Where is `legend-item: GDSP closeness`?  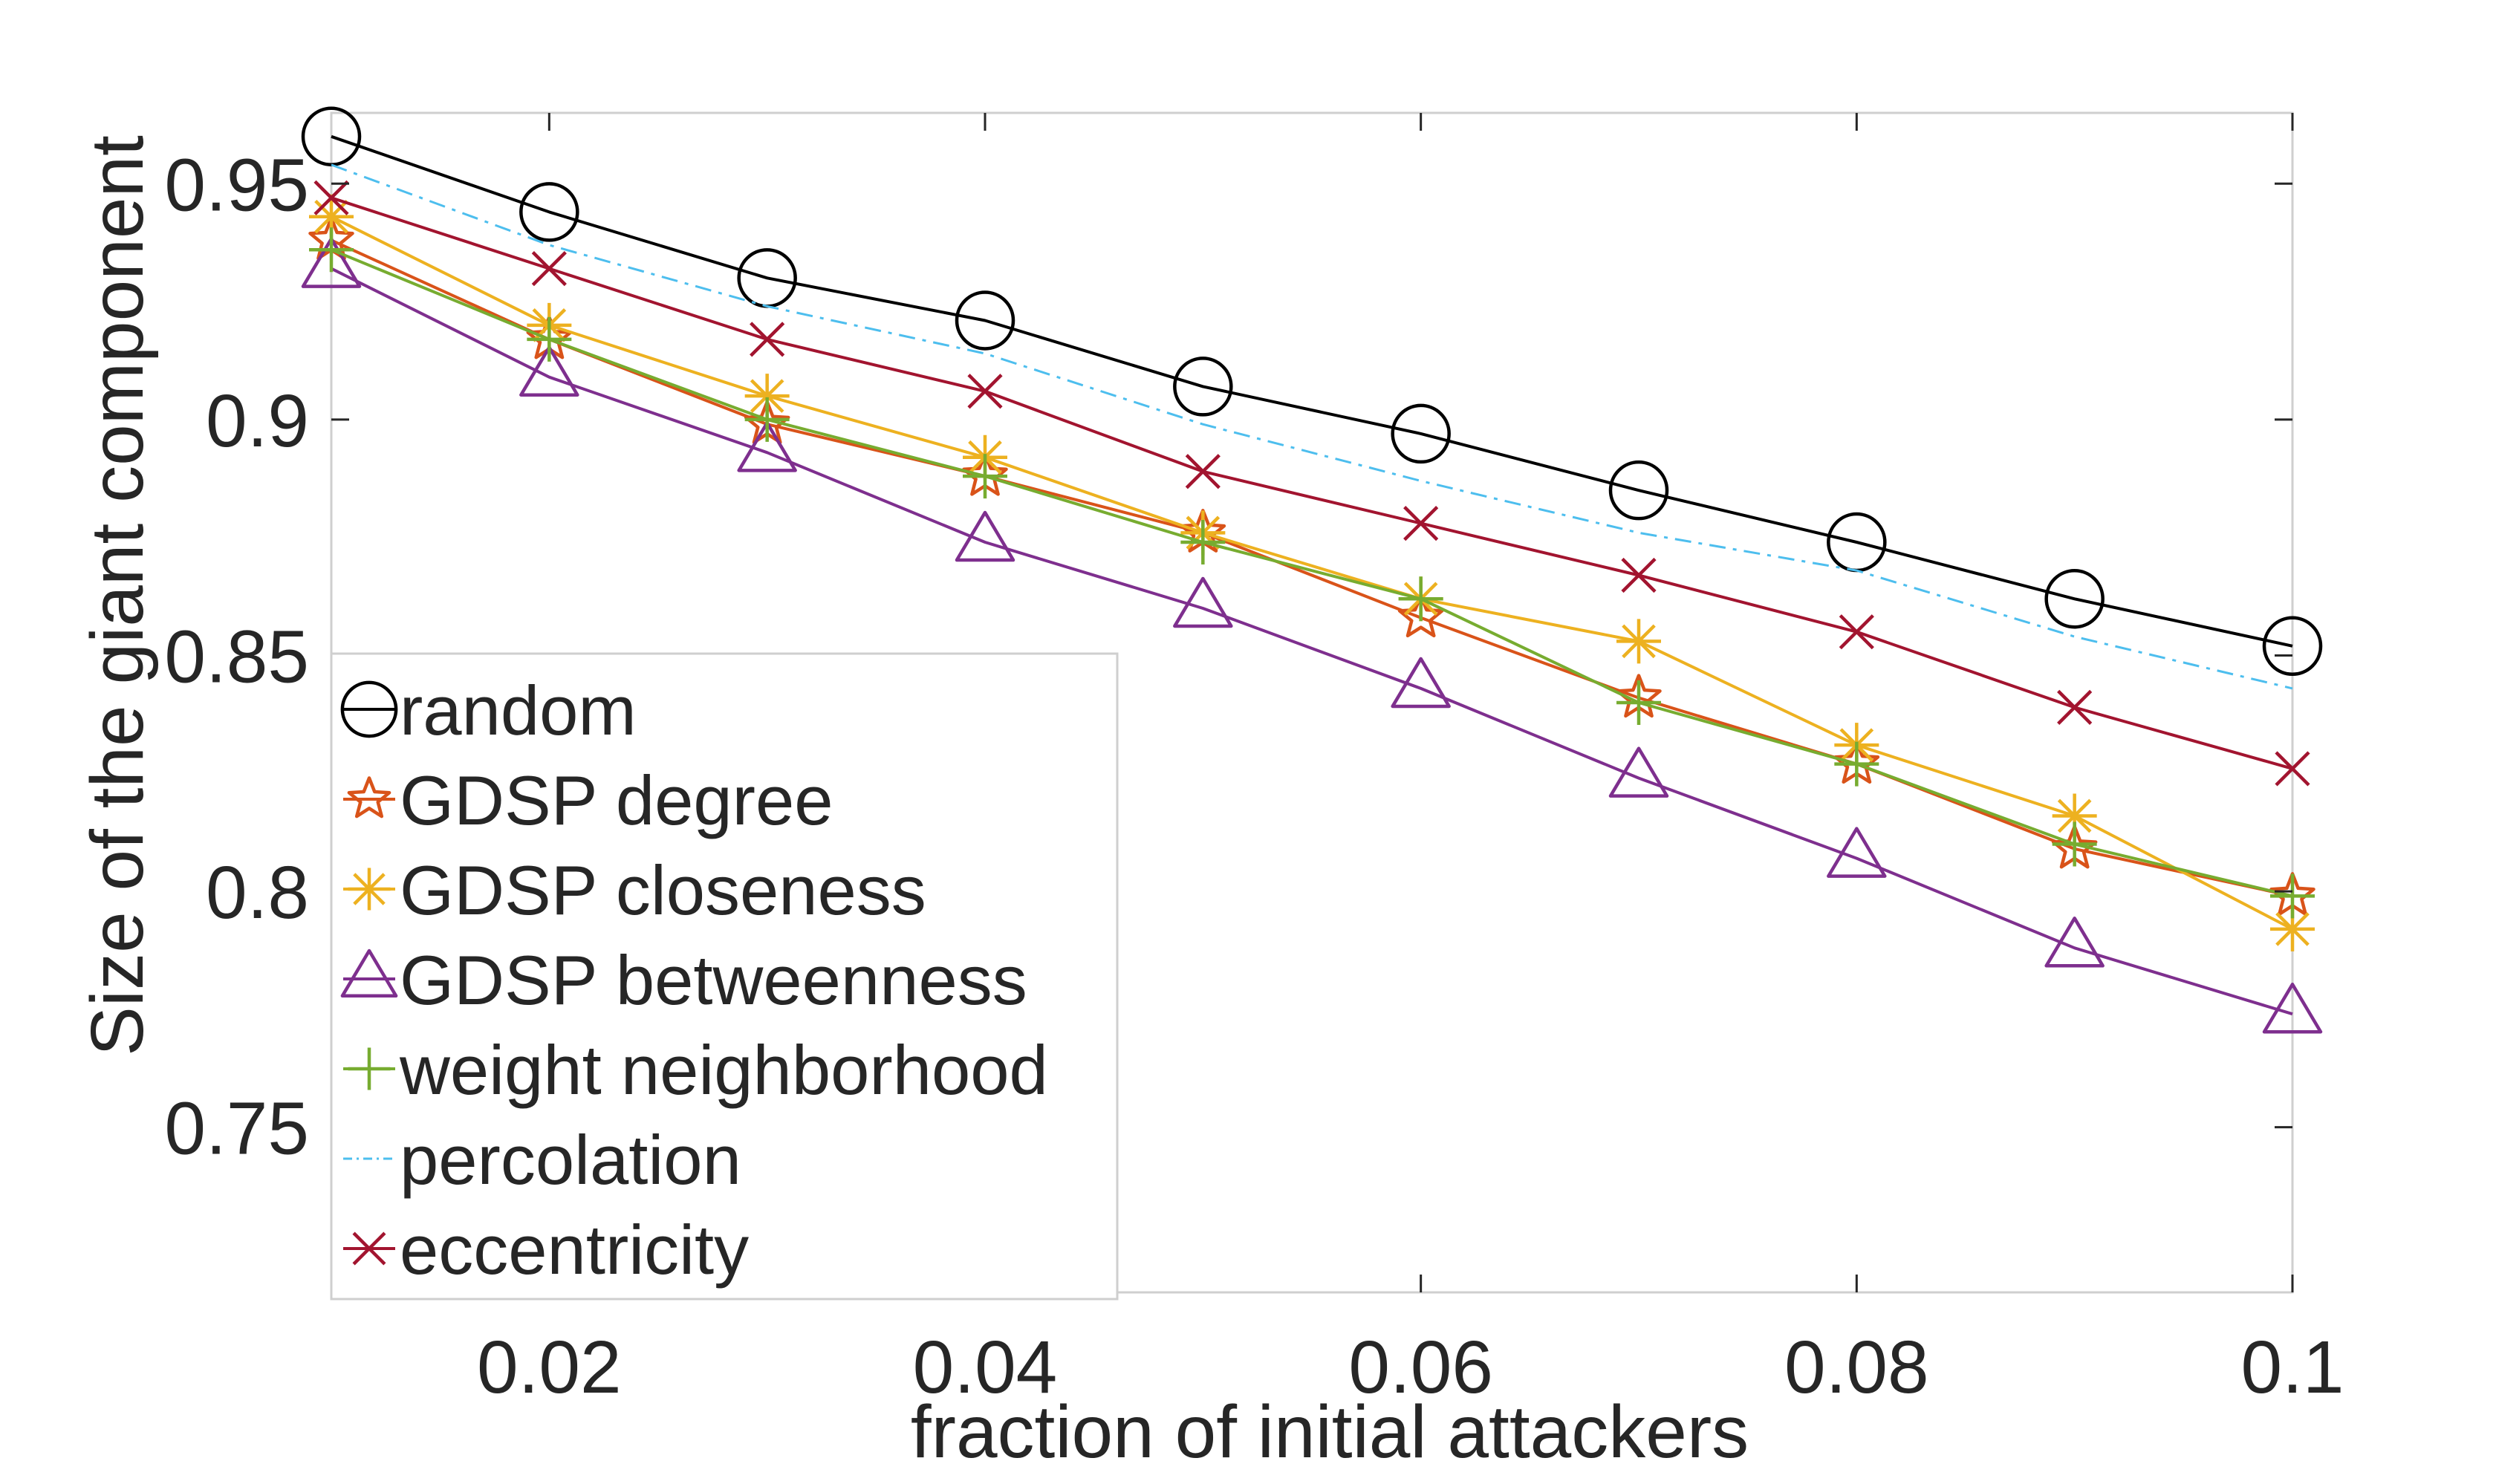
legend-item: GDSP closeness is located at coordinates (635, 890).